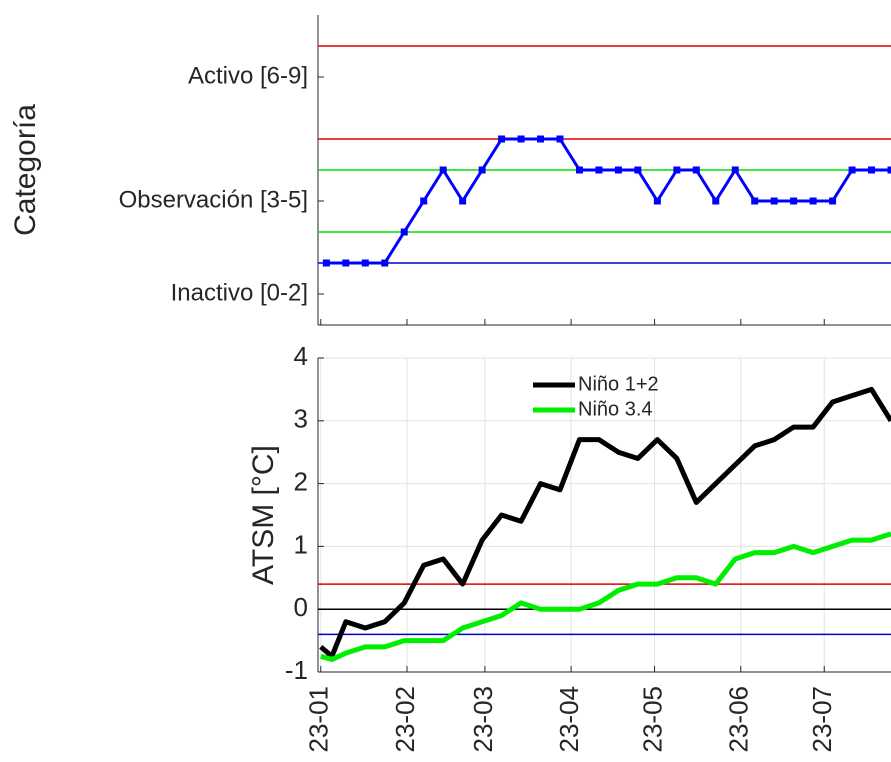  What do you see at coordinates (248, 75) in the screenshot?
I see `y-tick-label: Activo [6-9]` at bounding box center [248, 75].